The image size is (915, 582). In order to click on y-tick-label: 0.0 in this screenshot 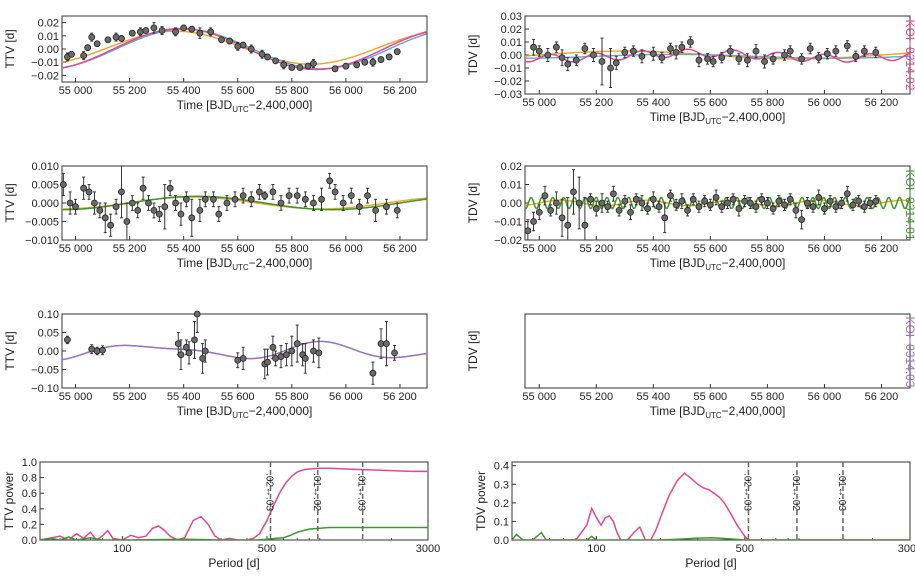, I will do `click(501, 541)`.